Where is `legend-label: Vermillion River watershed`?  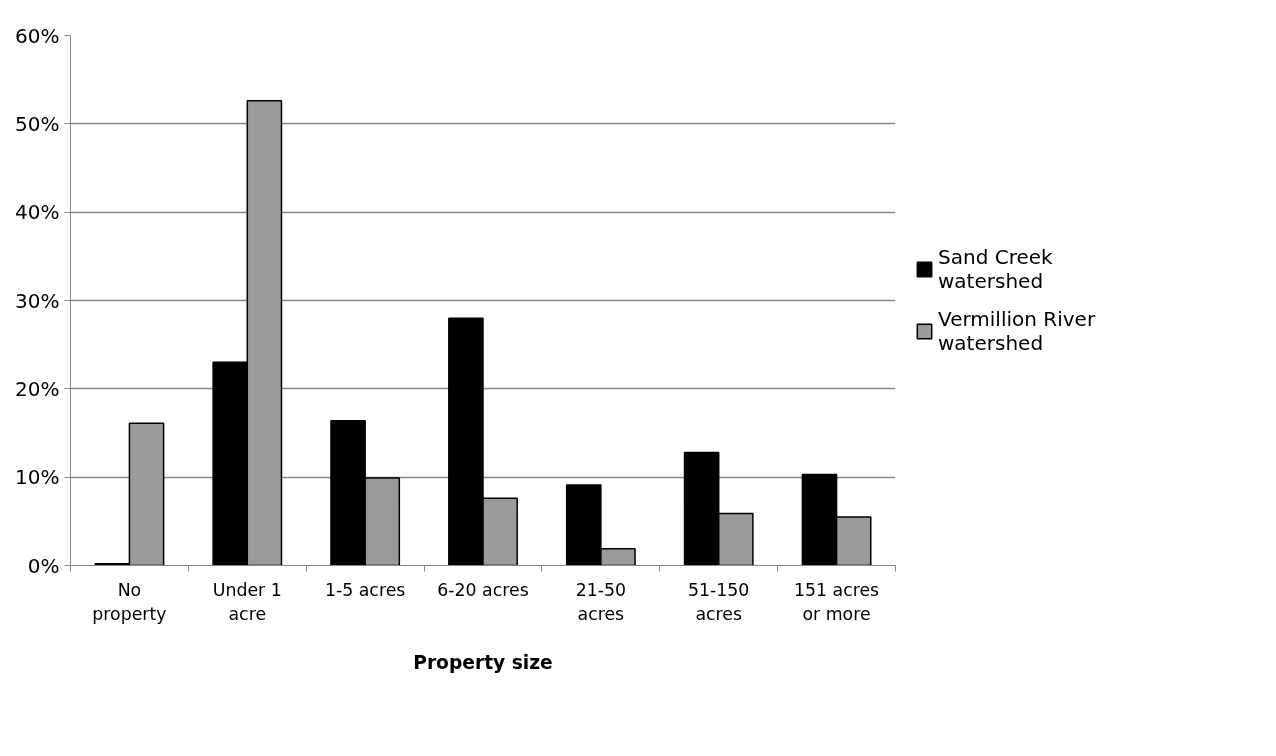
legend-label: Vermillion River watershed is located at coordinates (1017, 331).